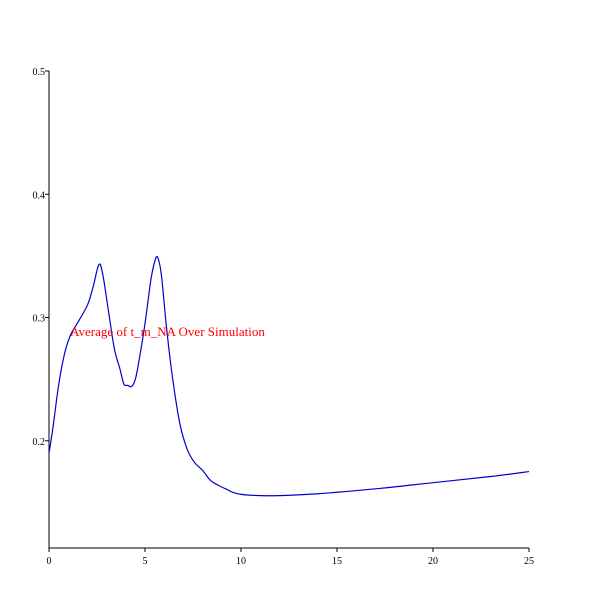 The width and height of the screenshot is (600, 600). Describe the element at coordinates (433, 561) in the screenshot. I see `x-tick-label: 20` at that location.